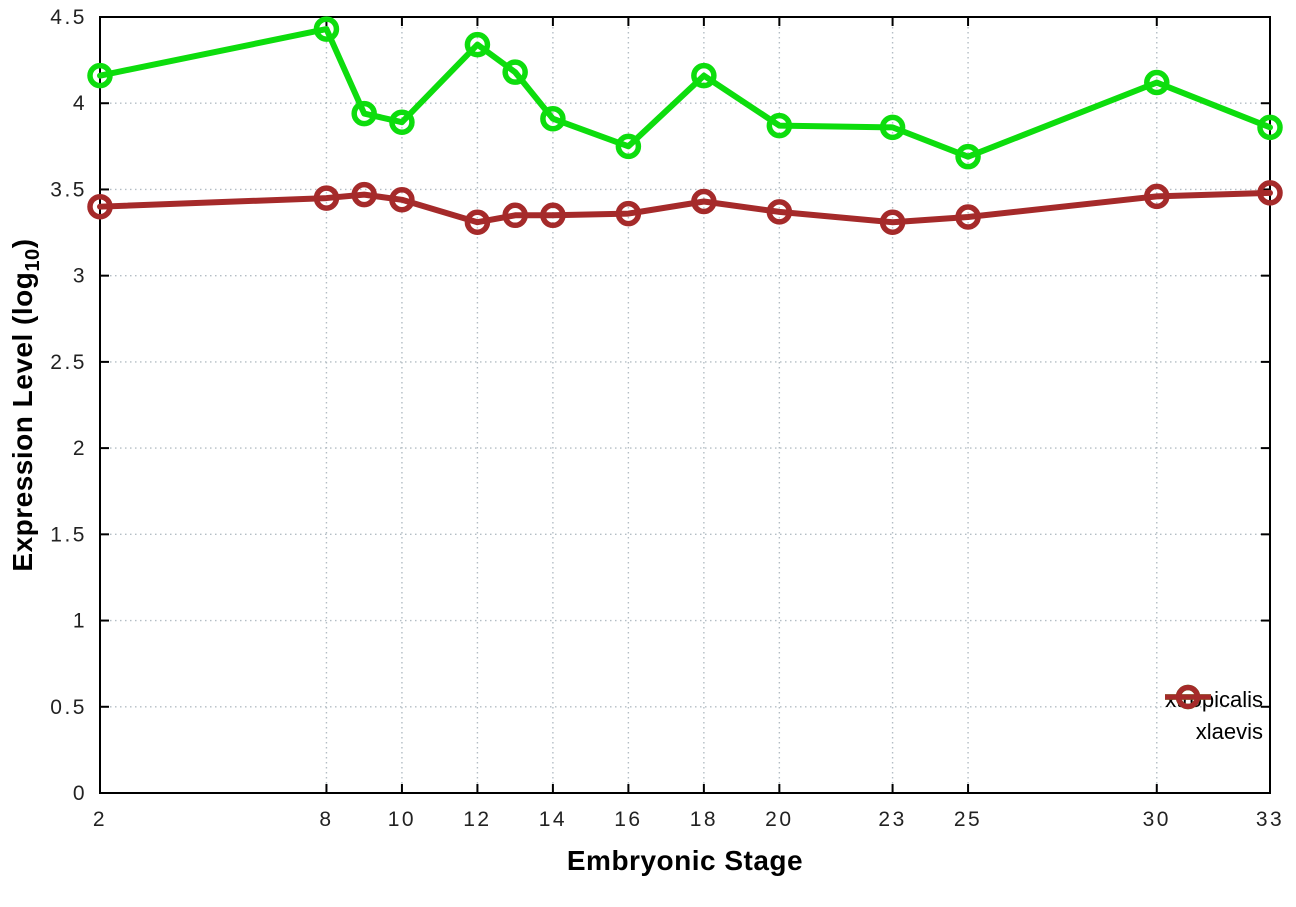 Image resolution: width=1296 pixels, height=907 pixels. I want to click on x-tick-label: 23, so click(892, 819).